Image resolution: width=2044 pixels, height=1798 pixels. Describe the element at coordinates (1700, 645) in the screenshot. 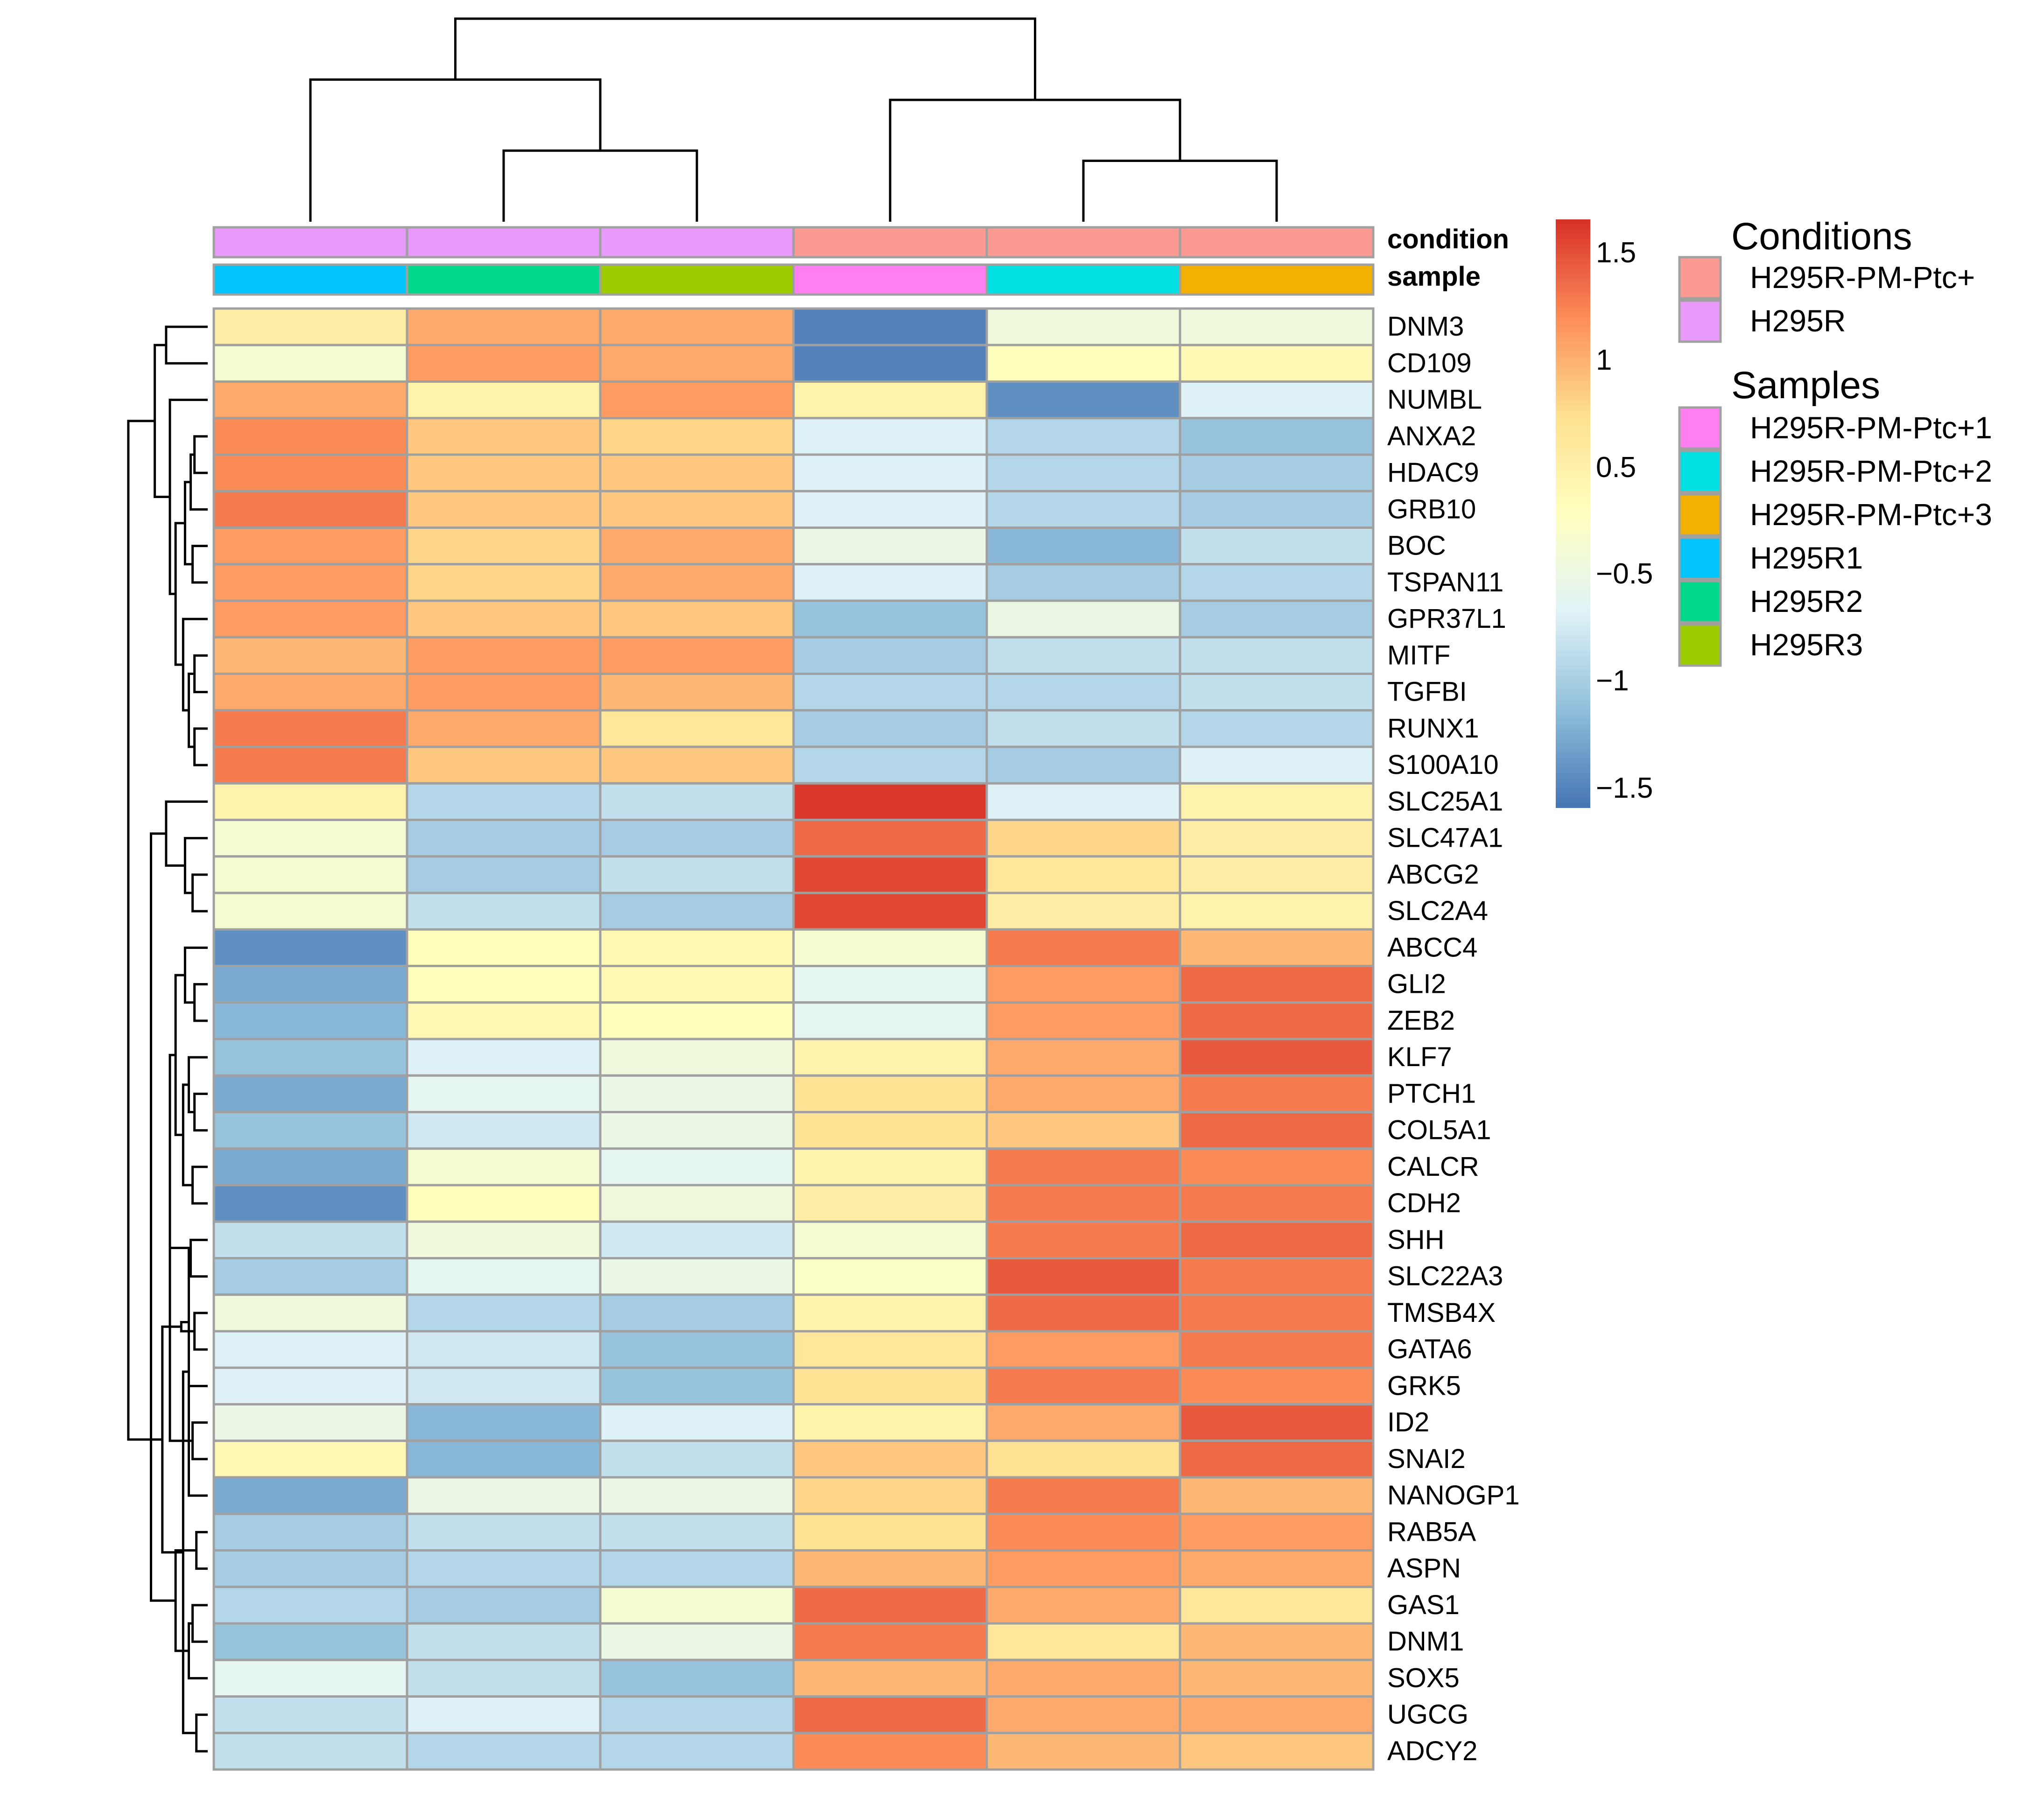

I see `legend-sample-swatch` at that location.